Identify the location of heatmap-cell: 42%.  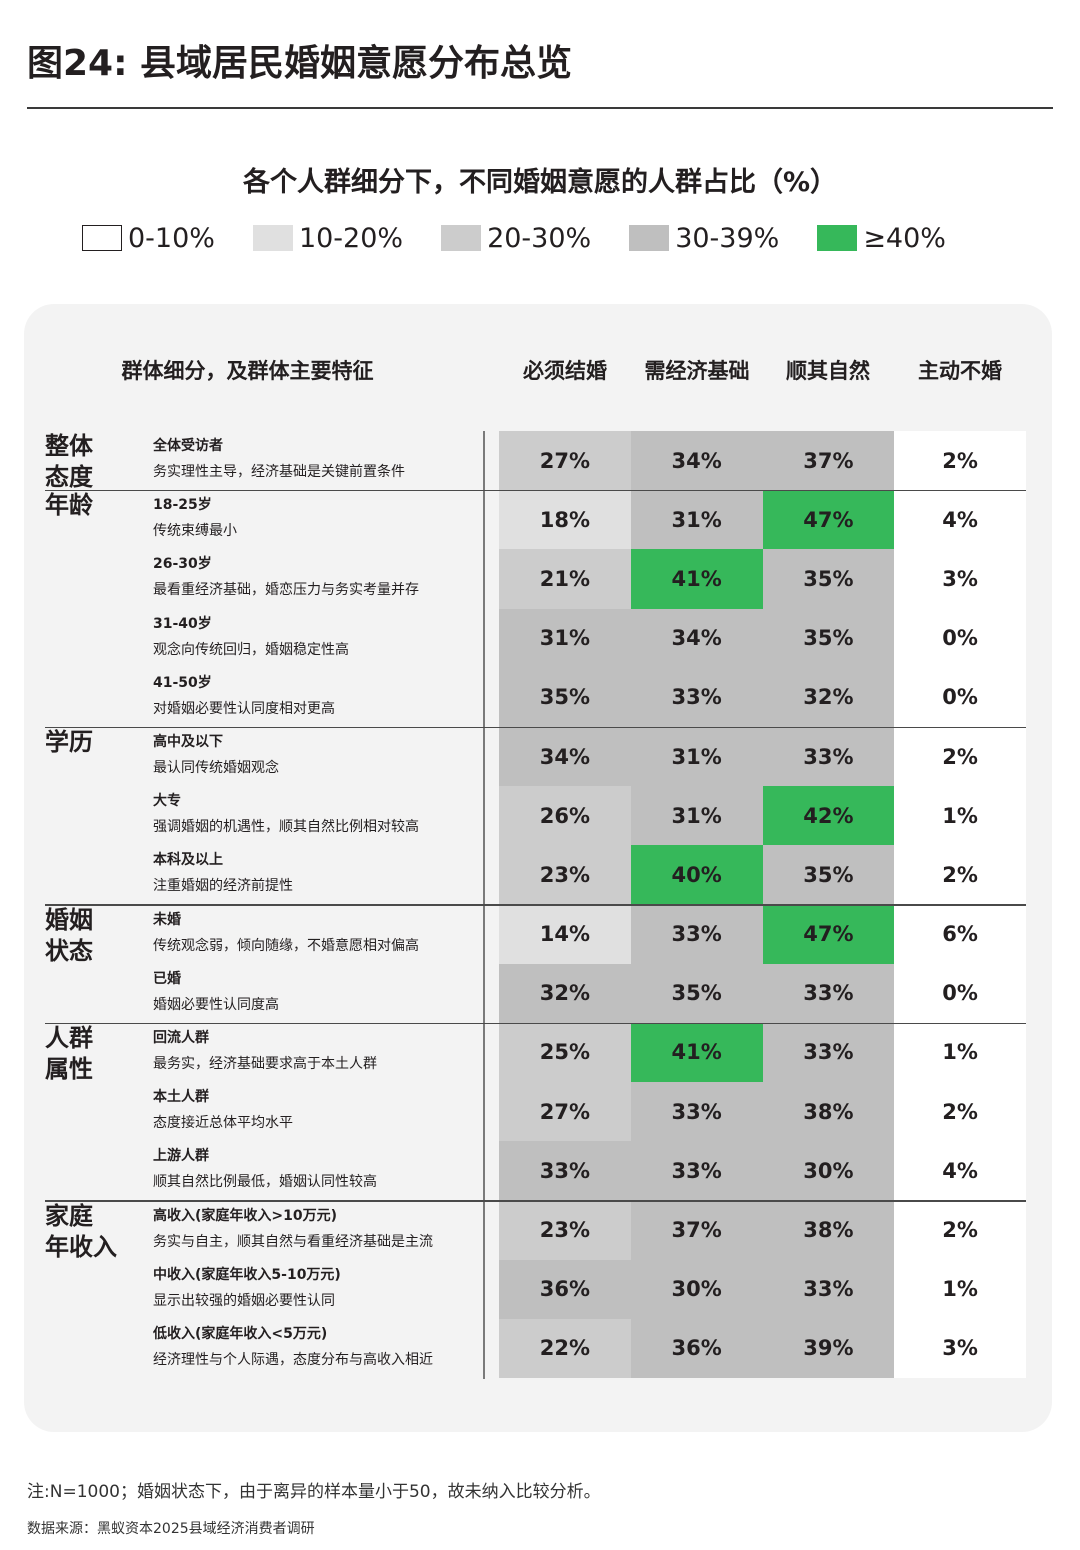
(828, 816).